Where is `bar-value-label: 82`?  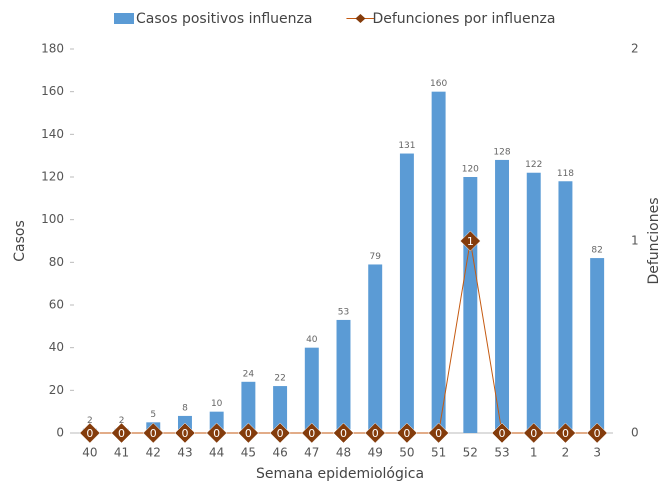 bar-value-label: 82 is located at coordinates (596, 251).